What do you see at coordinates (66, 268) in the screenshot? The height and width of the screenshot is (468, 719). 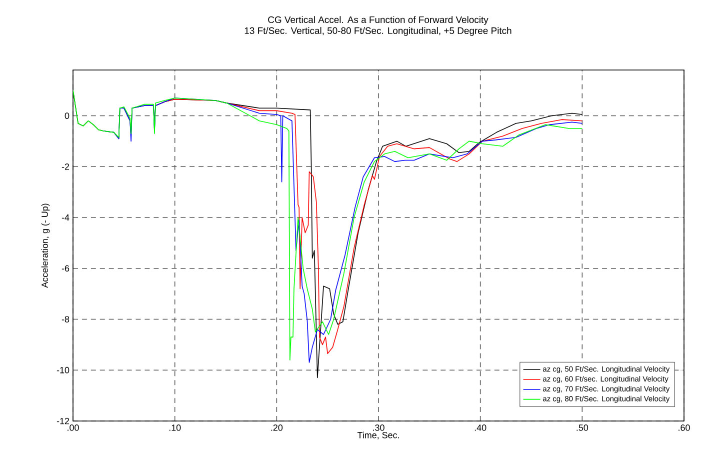 I see `y-tick-label: -6` at bounding box center [66, 268].